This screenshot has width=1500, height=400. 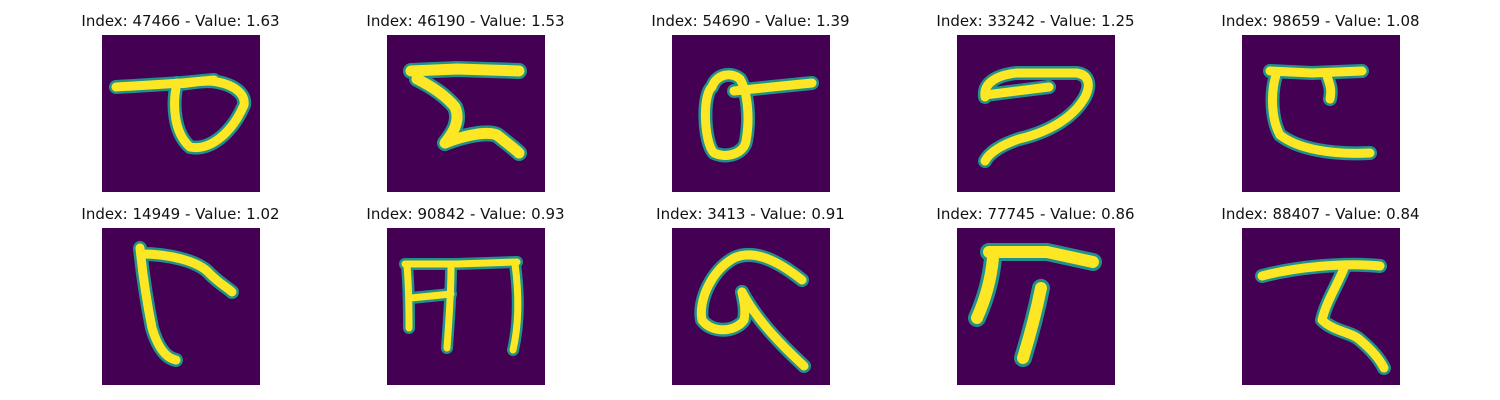 I want to click on panel-title: Index: 33242 - Value: 1.25, so click(x=1035, y=21).